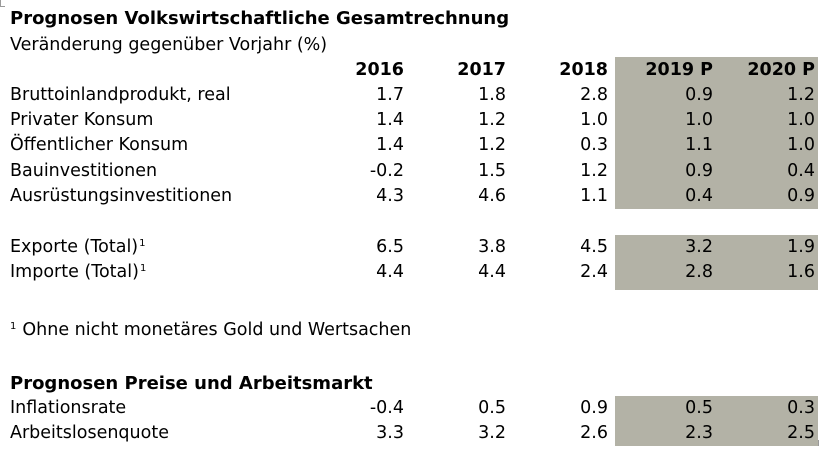  I want to click on footnote-mark: 1, so click(13, 326).